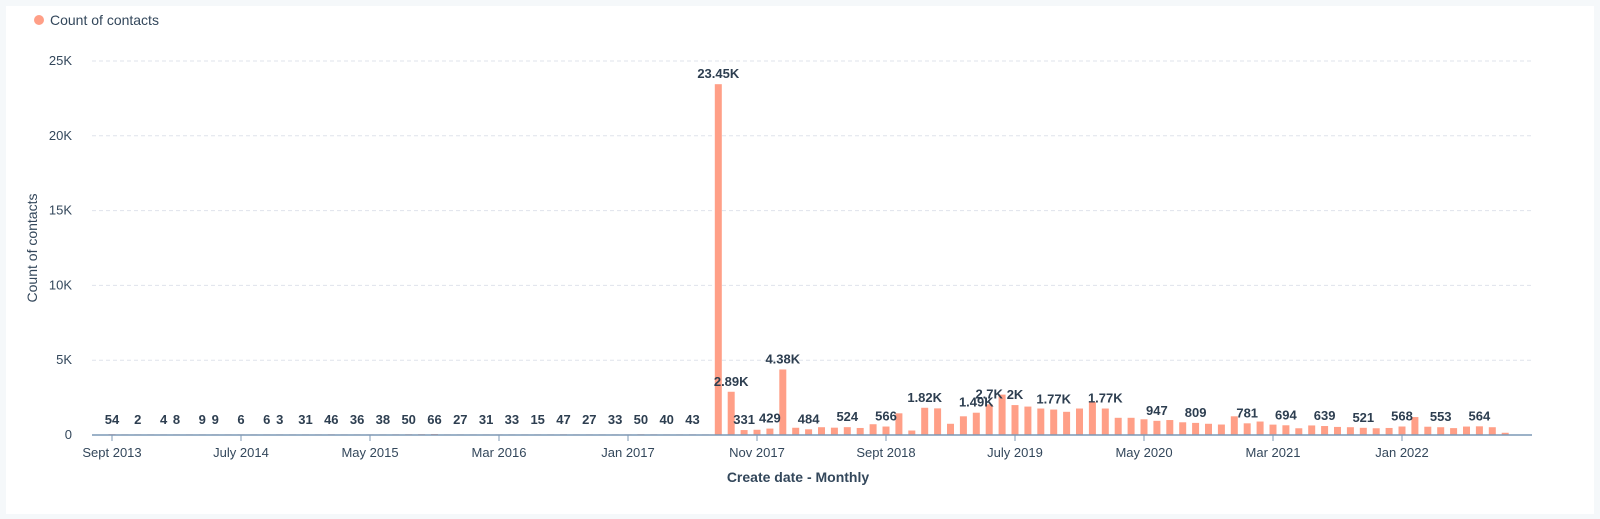  What do you see at coordinates (628, 452) in the screenshot?
I see `x-tick-label: Jan 2017` at bounding box center [628, 452].